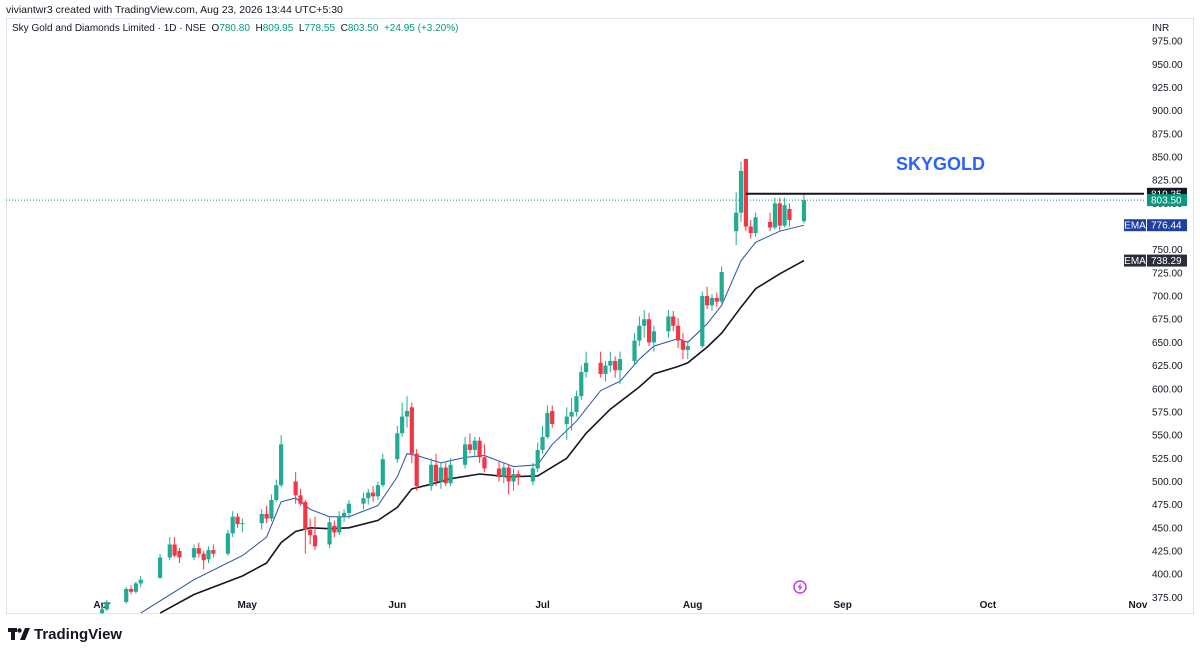 The width and height of the screenshot is (1200, 653). What do you see at coordinates (65, 634) in the screenshot?
I see `tradingview-logo: TradingView` at bounding box center [65, 634].